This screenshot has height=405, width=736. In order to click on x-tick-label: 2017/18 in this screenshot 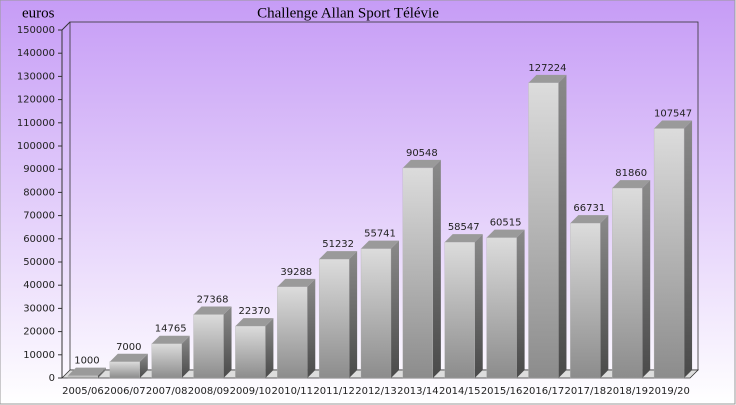, I will do `click(586, 391)`.